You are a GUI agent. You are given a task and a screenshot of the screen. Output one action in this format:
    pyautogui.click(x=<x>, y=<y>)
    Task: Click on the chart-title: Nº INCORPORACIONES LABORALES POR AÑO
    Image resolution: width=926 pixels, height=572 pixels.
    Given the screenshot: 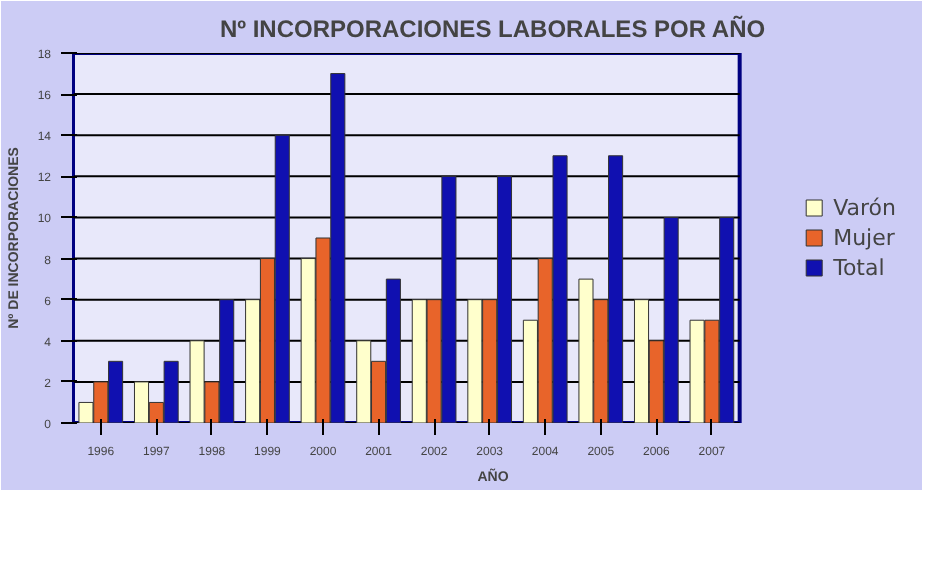 What is the action you would take?
    pyautogui.click(x=492, y=29)
    